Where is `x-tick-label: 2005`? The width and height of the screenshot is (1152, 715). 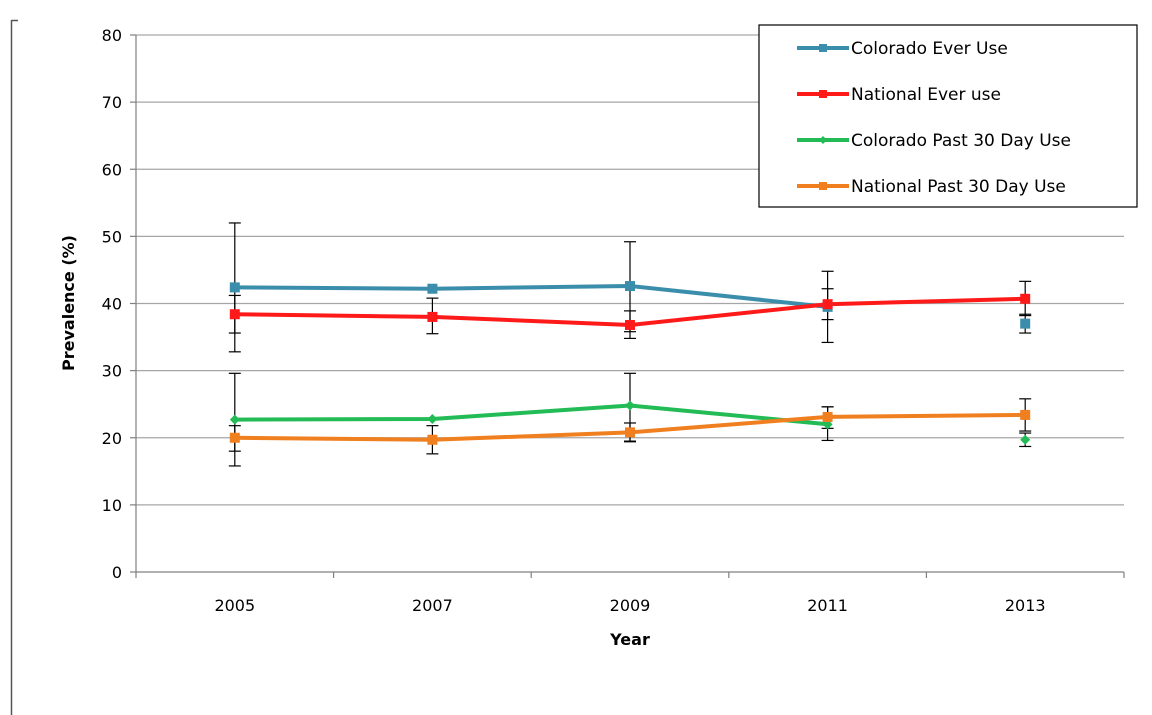 x-tick-label: 2005 is located at coordinates (234, 605).